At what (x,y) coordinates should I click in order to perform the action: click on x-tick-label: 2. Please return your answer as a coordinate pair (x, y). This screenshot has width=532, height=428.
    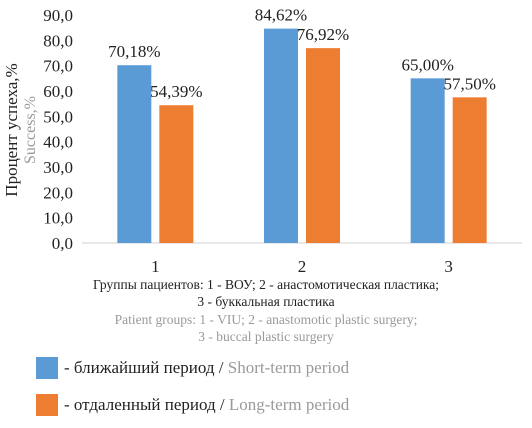
    Looking at the image, I should click on (302, 266).